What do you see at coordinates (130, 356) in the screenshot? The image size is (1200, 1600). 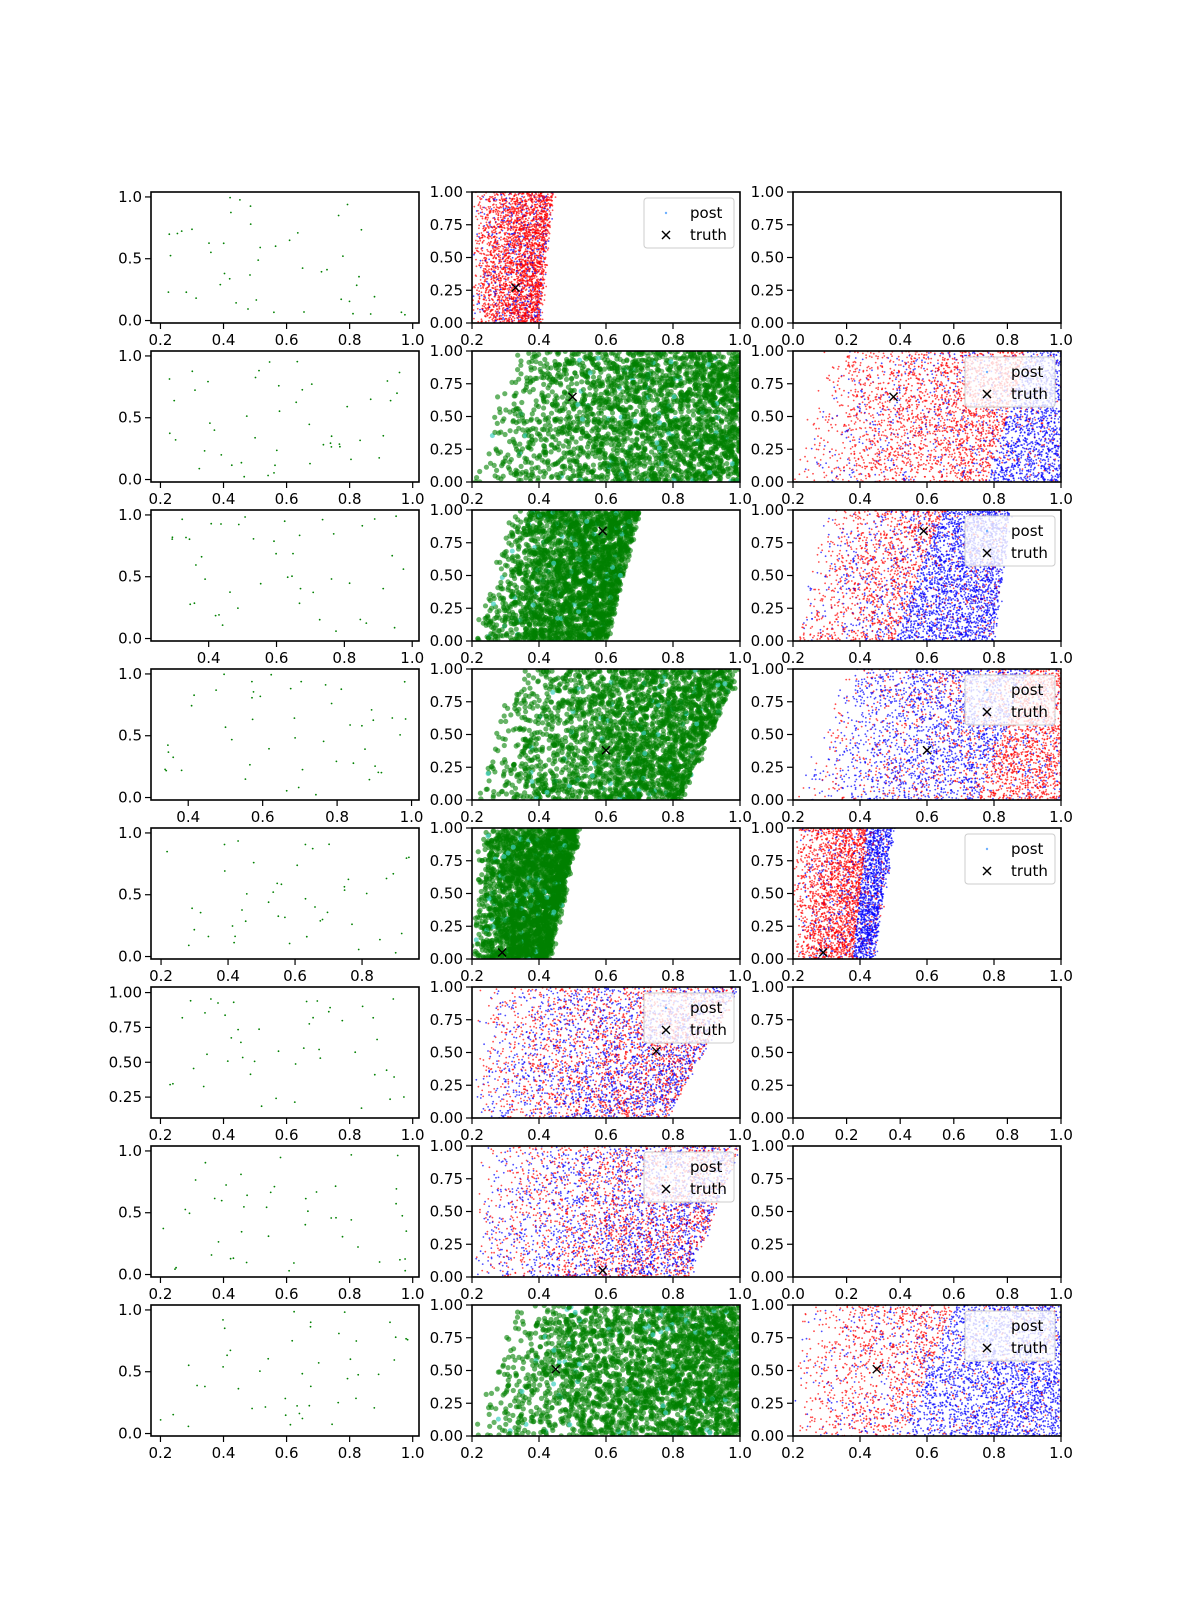 I see `y-tick-label: 1.0` at bounding box center [130, 356].